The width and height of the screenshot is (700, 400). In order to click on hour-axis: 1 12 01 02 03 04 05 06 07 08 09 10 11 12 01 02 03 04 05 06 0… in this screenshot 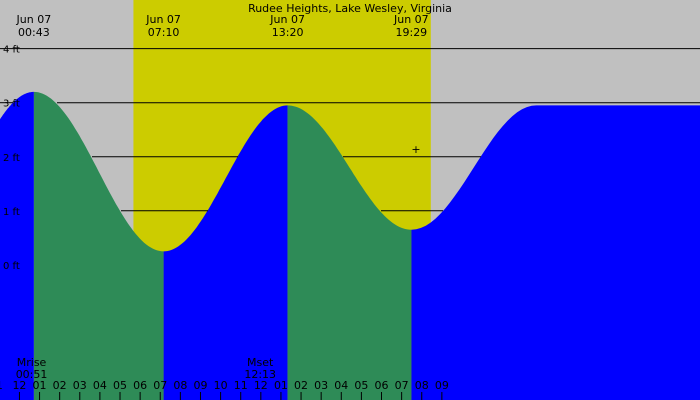, I will do `click(224, 389)`.